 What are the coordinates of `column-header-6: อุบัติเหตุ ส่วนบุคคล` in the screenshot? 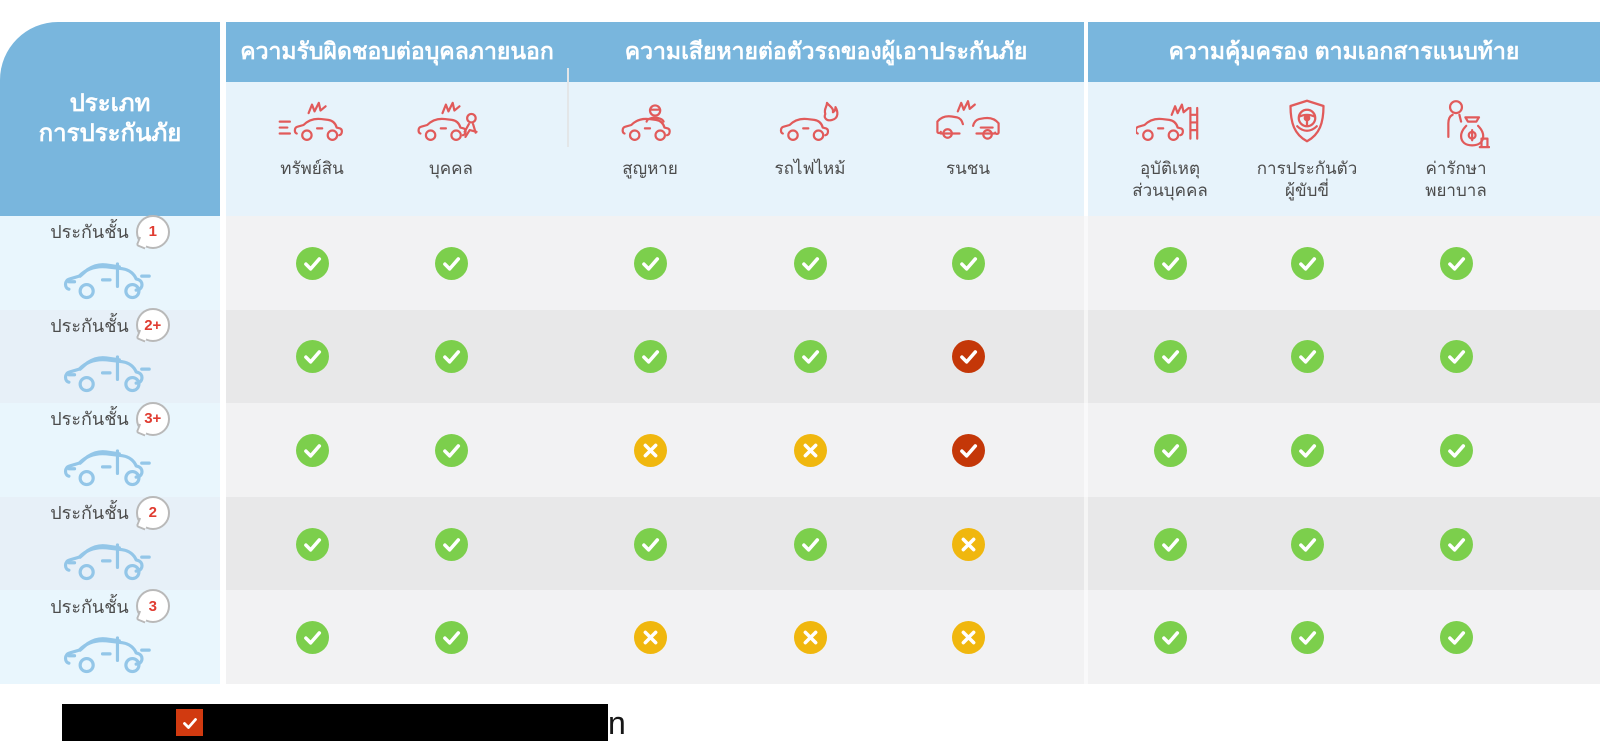 It's located at (1170, 146).